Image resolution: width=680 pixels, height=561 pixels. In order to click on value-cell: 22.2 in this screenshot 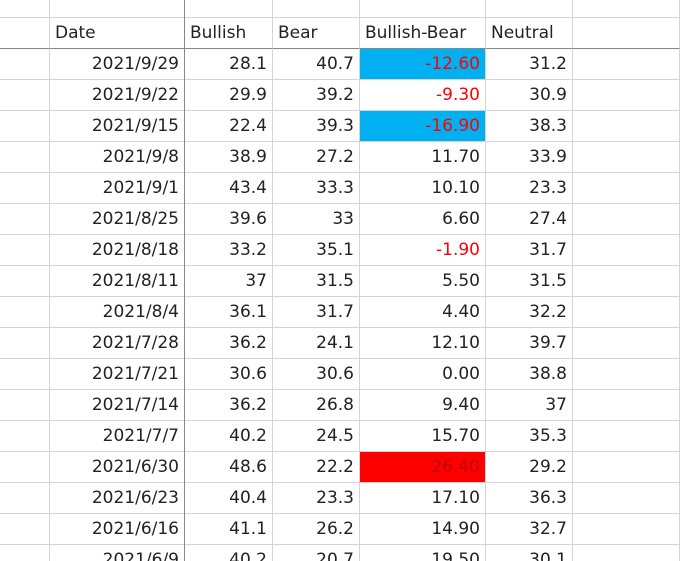, I will do `click(316, 467)`.